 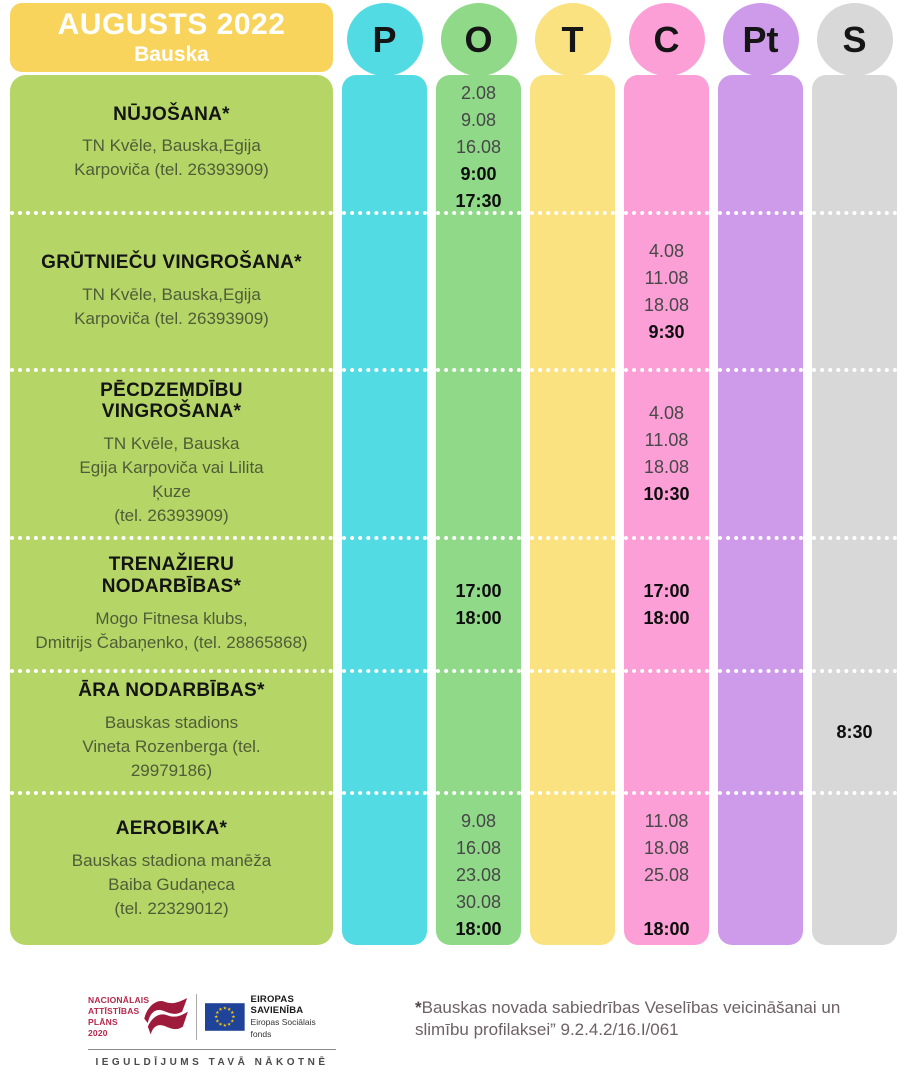 What do you see at coordinates (666, 145) in the screenshot?
I see `schedule-cell-C` at bounding box center [666, 145].